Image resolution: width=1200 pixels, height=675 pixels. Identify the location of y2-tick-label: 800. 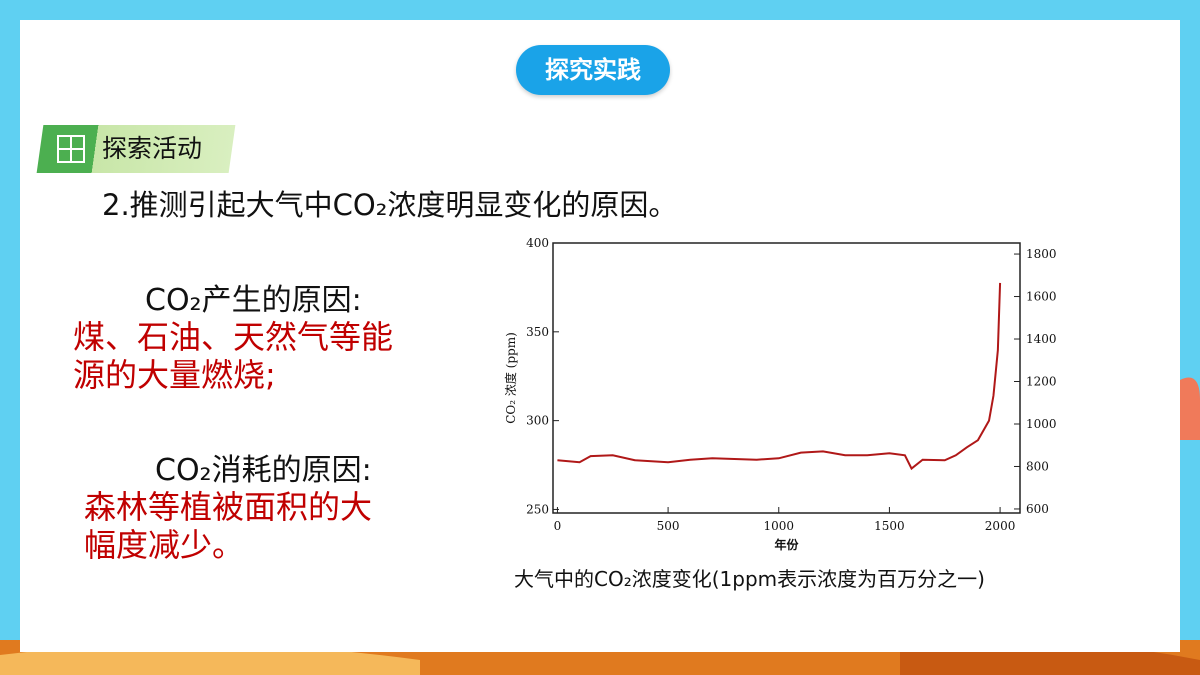
(1037, 466).